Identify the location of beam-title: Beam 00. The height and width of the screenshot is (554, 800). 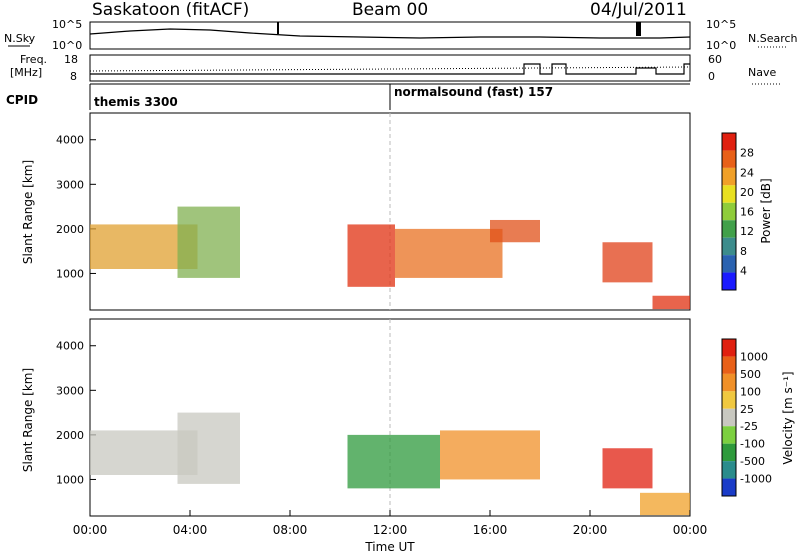
(390, 10).